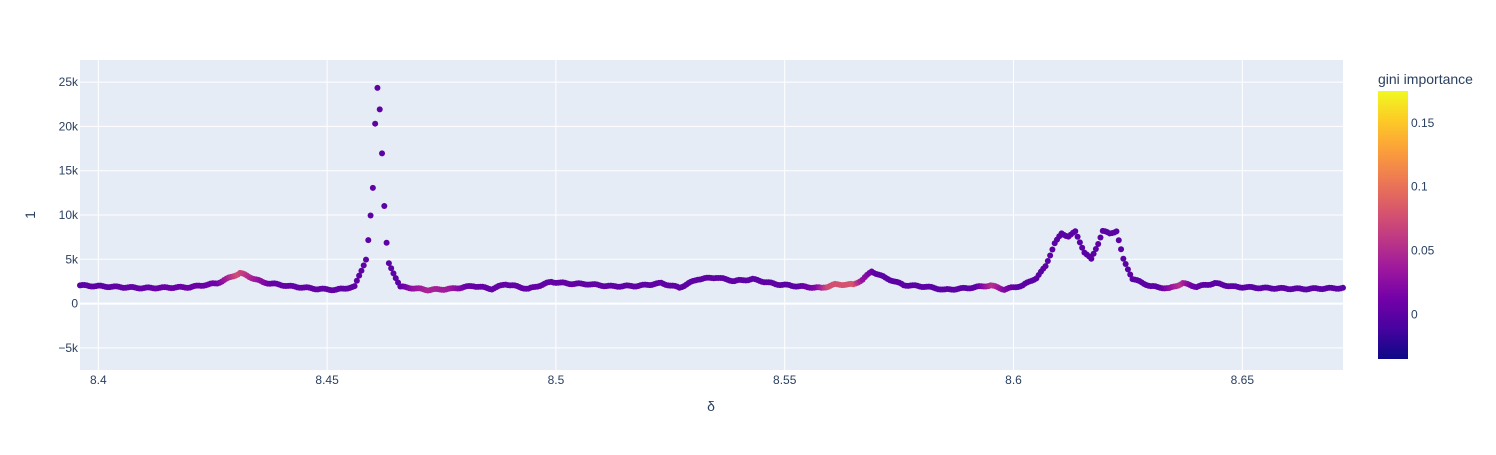 This screenshot has height=455, width=1496. Describe the element at coordinates (69, 126) in the screenshot. I see `y-tick-label: 20k` at that location.